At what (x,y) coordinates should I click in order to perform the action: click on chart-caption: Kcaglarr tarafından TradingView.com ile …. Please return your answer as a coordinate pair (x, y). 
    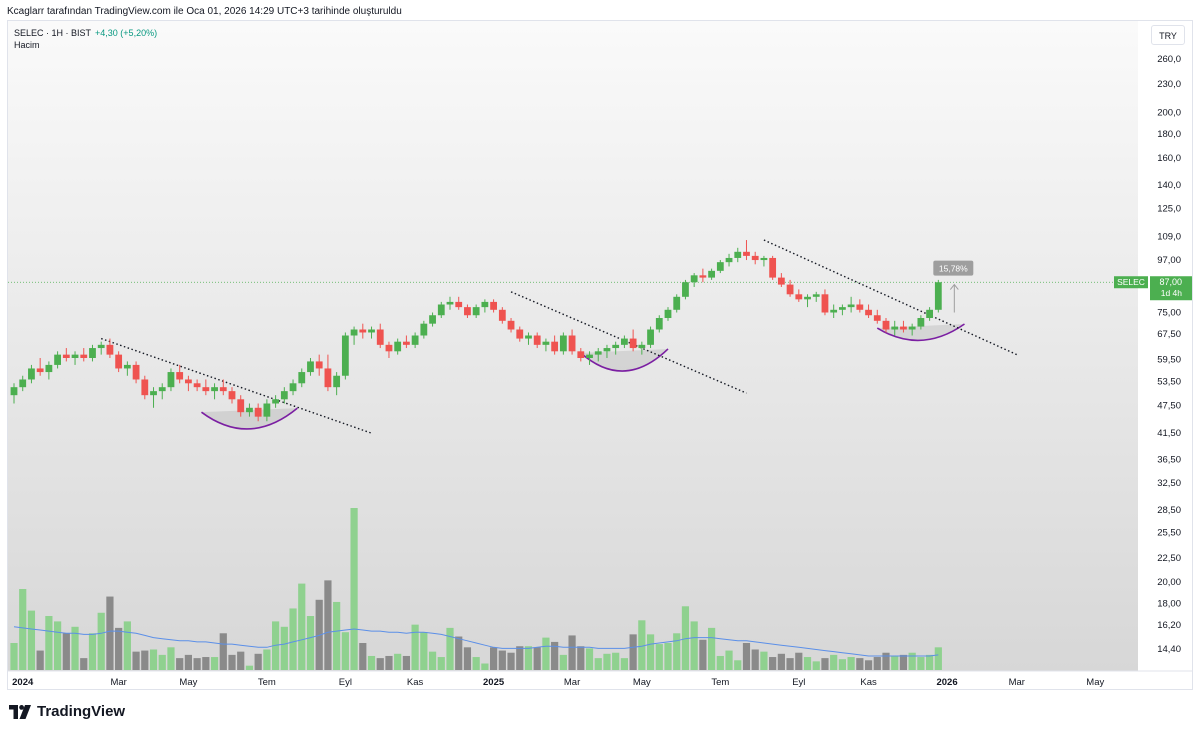
    Looking at the image, I should click on (204, 11).